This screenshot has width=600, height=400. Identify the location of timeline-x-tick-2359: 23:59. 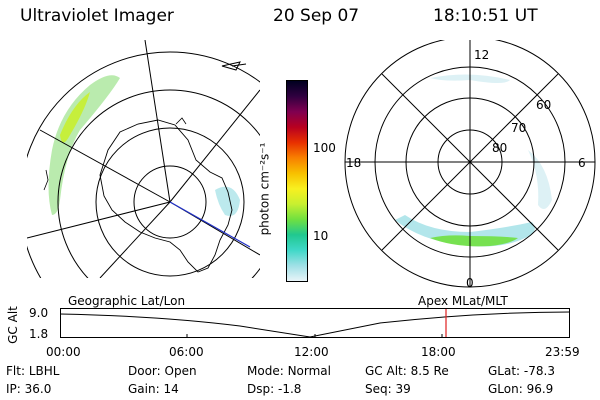
(562, 352).